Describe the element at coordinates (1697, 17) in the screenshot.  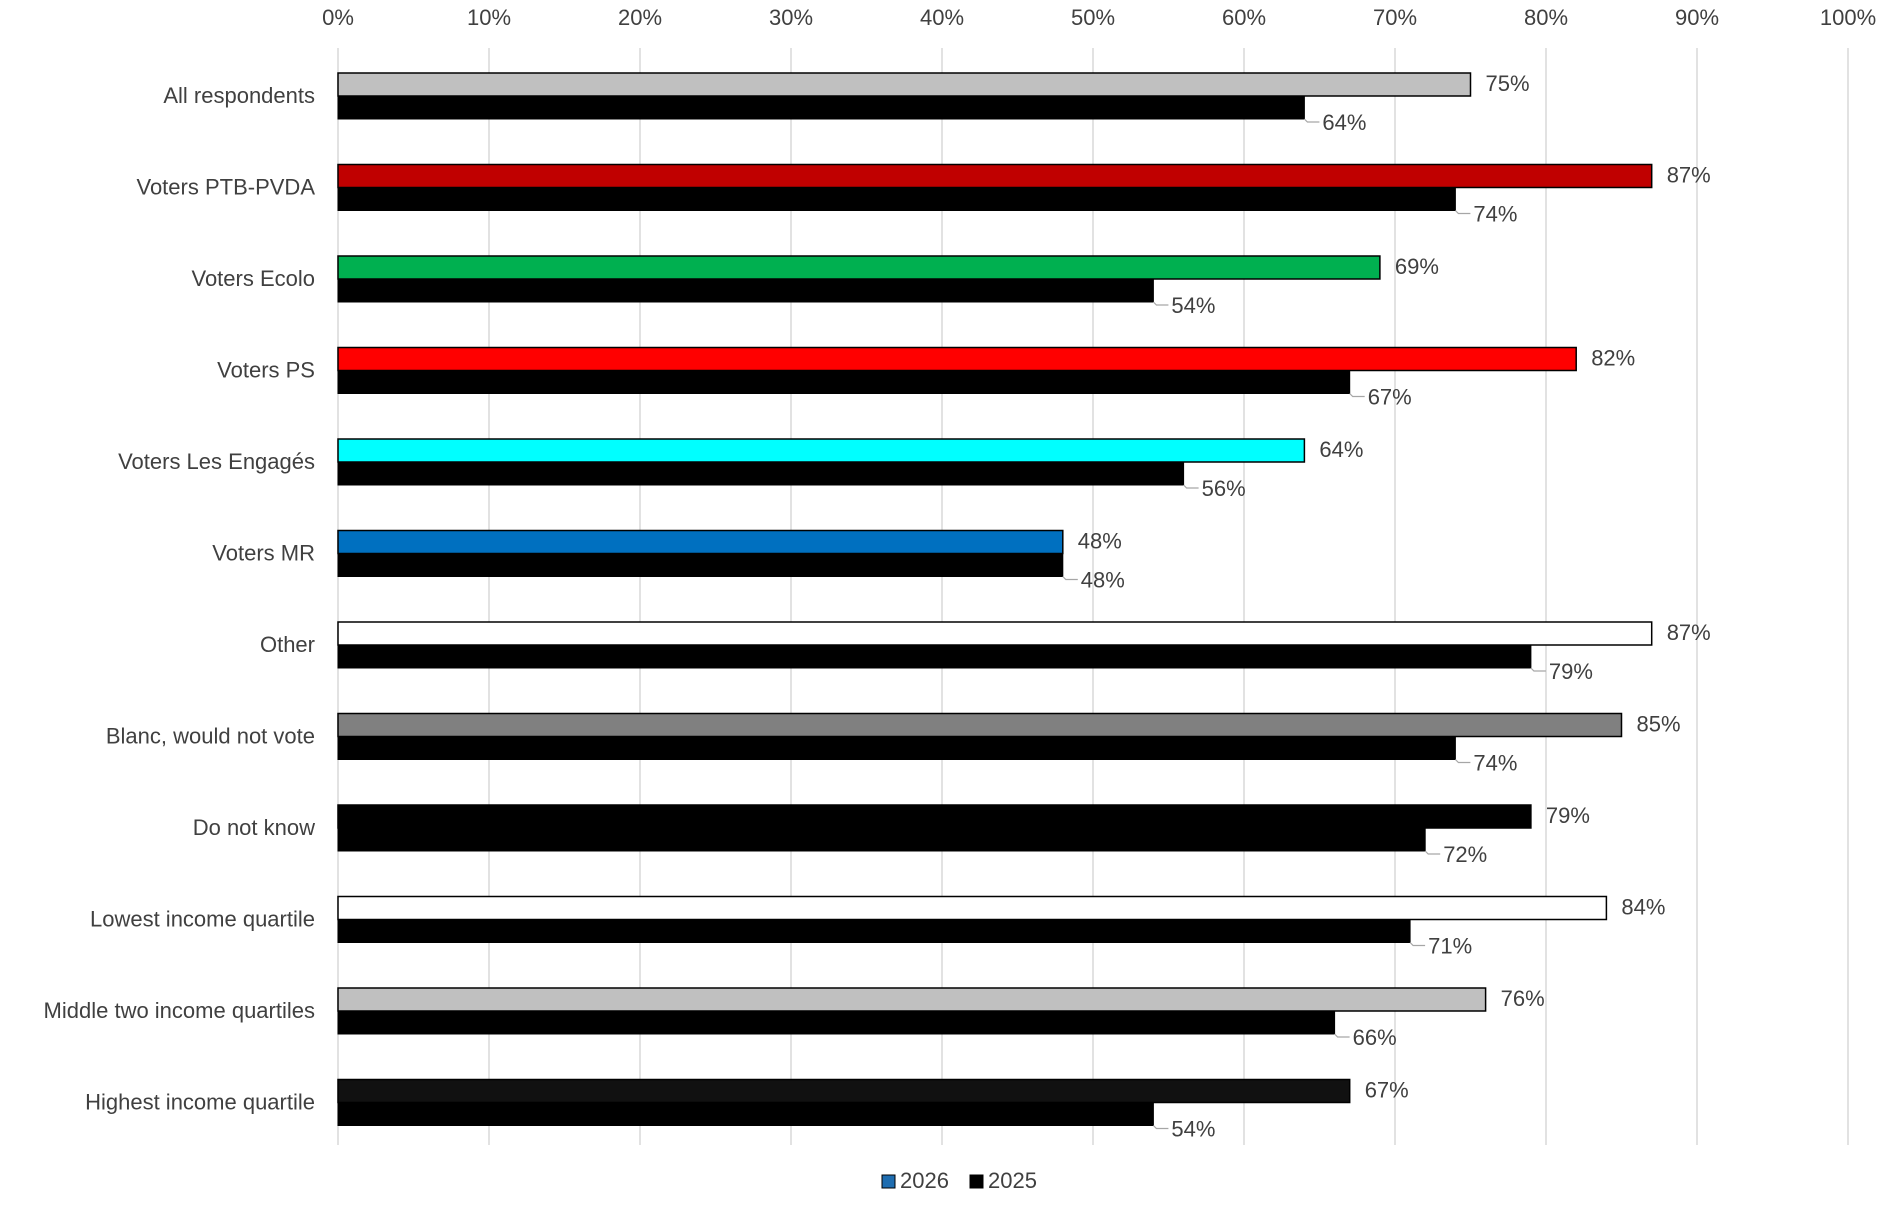
I see `x-tick-label: 90%` at that location.